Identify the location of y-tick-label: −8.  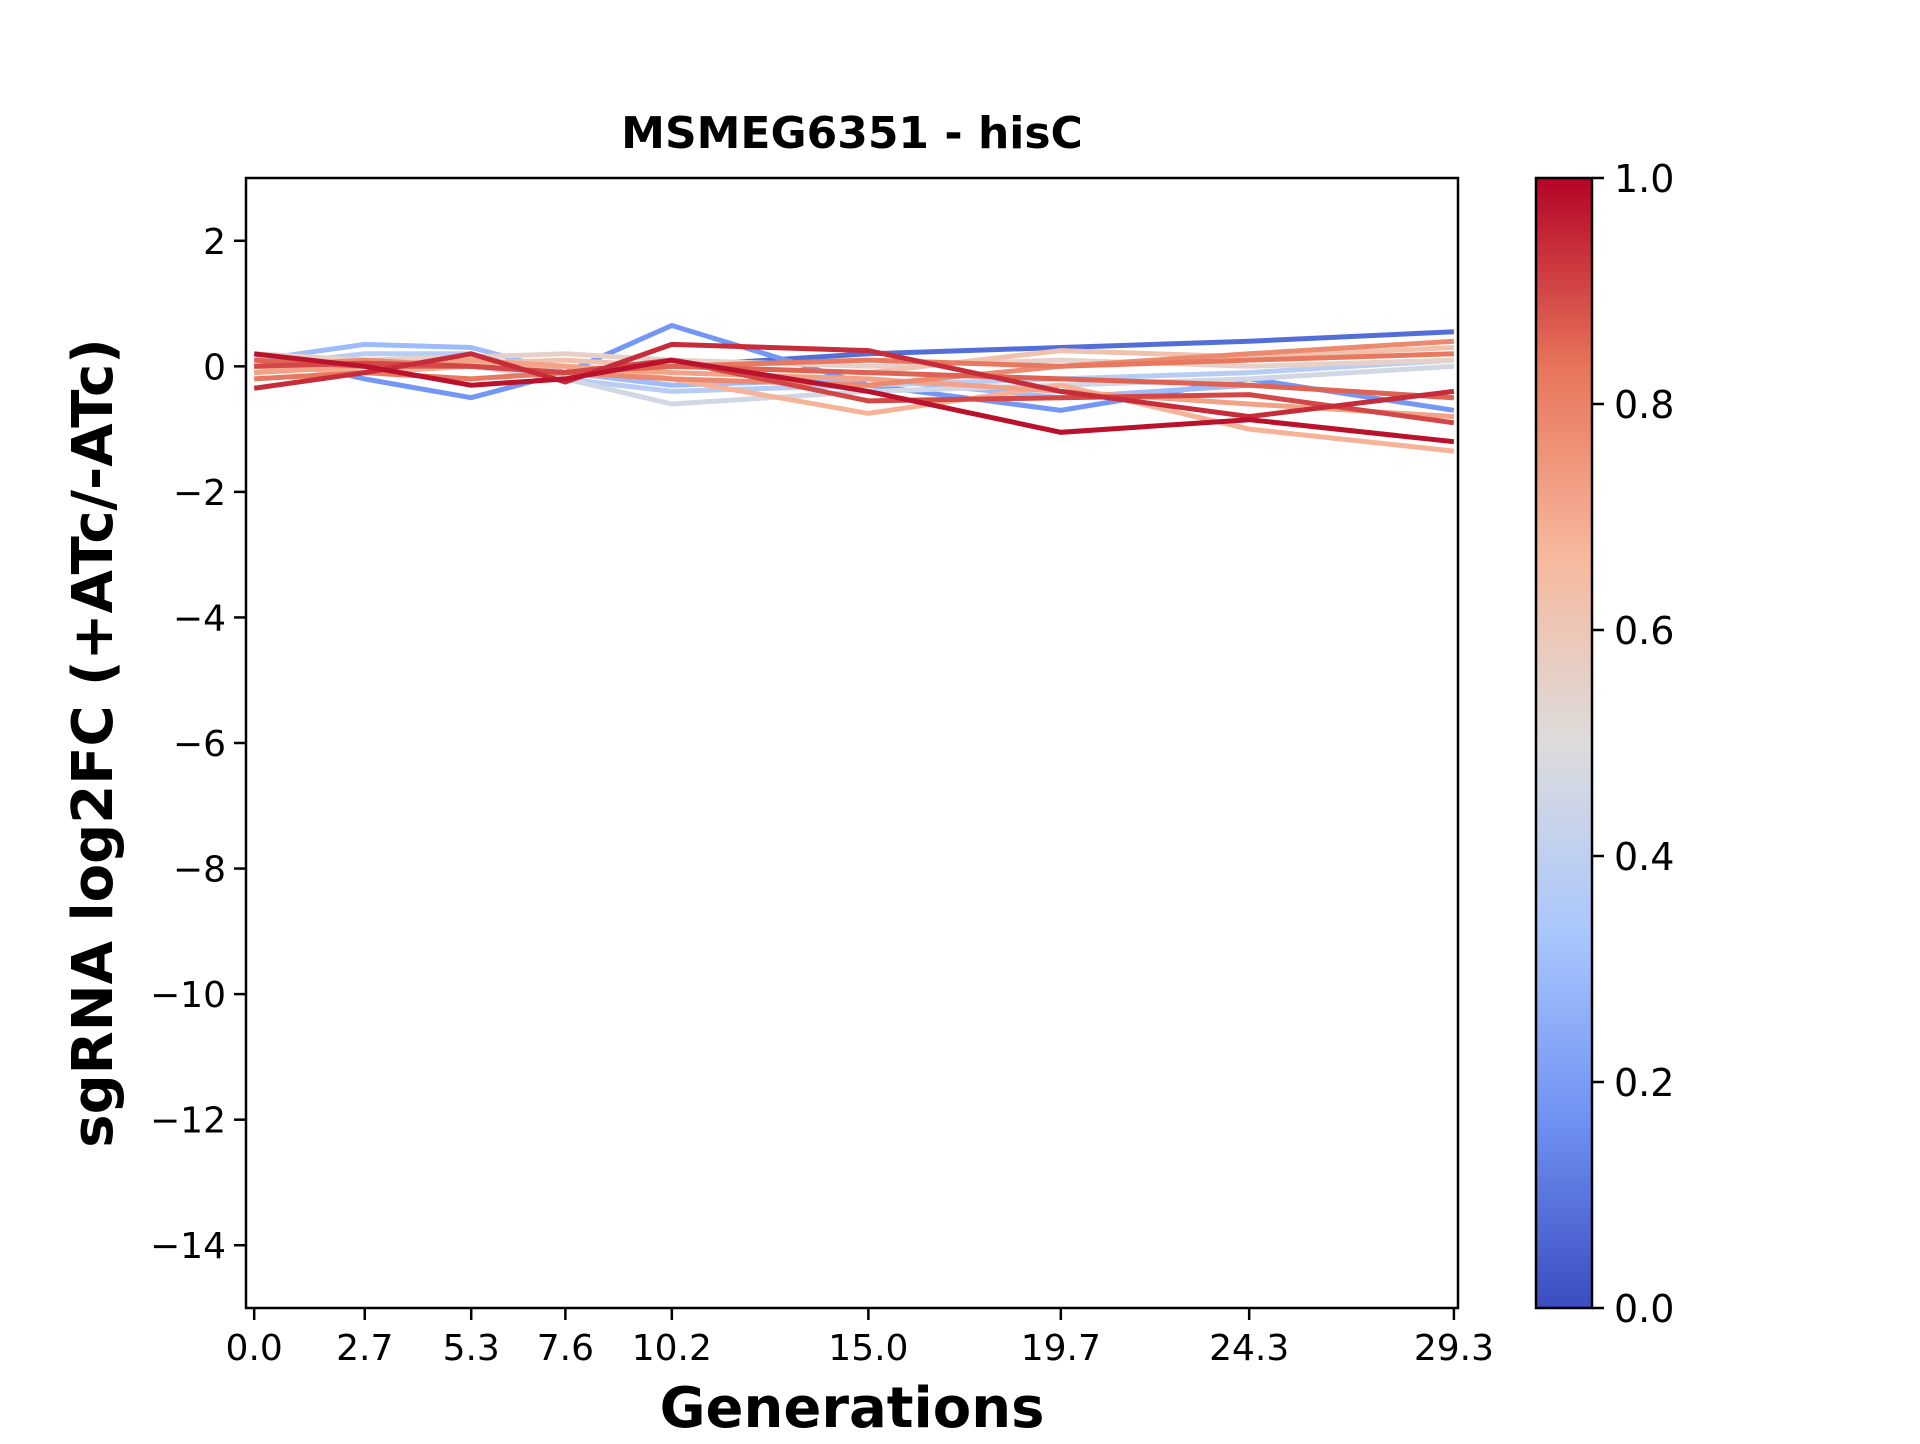
(199, 870).